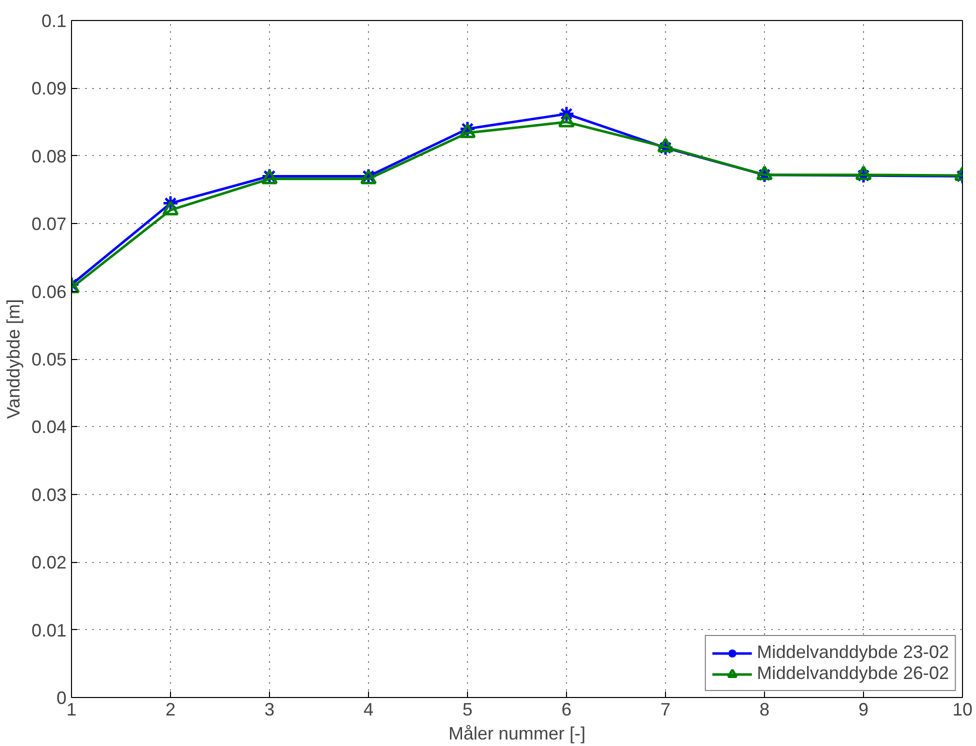 The width and height of the screenshot is (976, 746). I want to click on x-tick-label: 2, so click(170, 710).